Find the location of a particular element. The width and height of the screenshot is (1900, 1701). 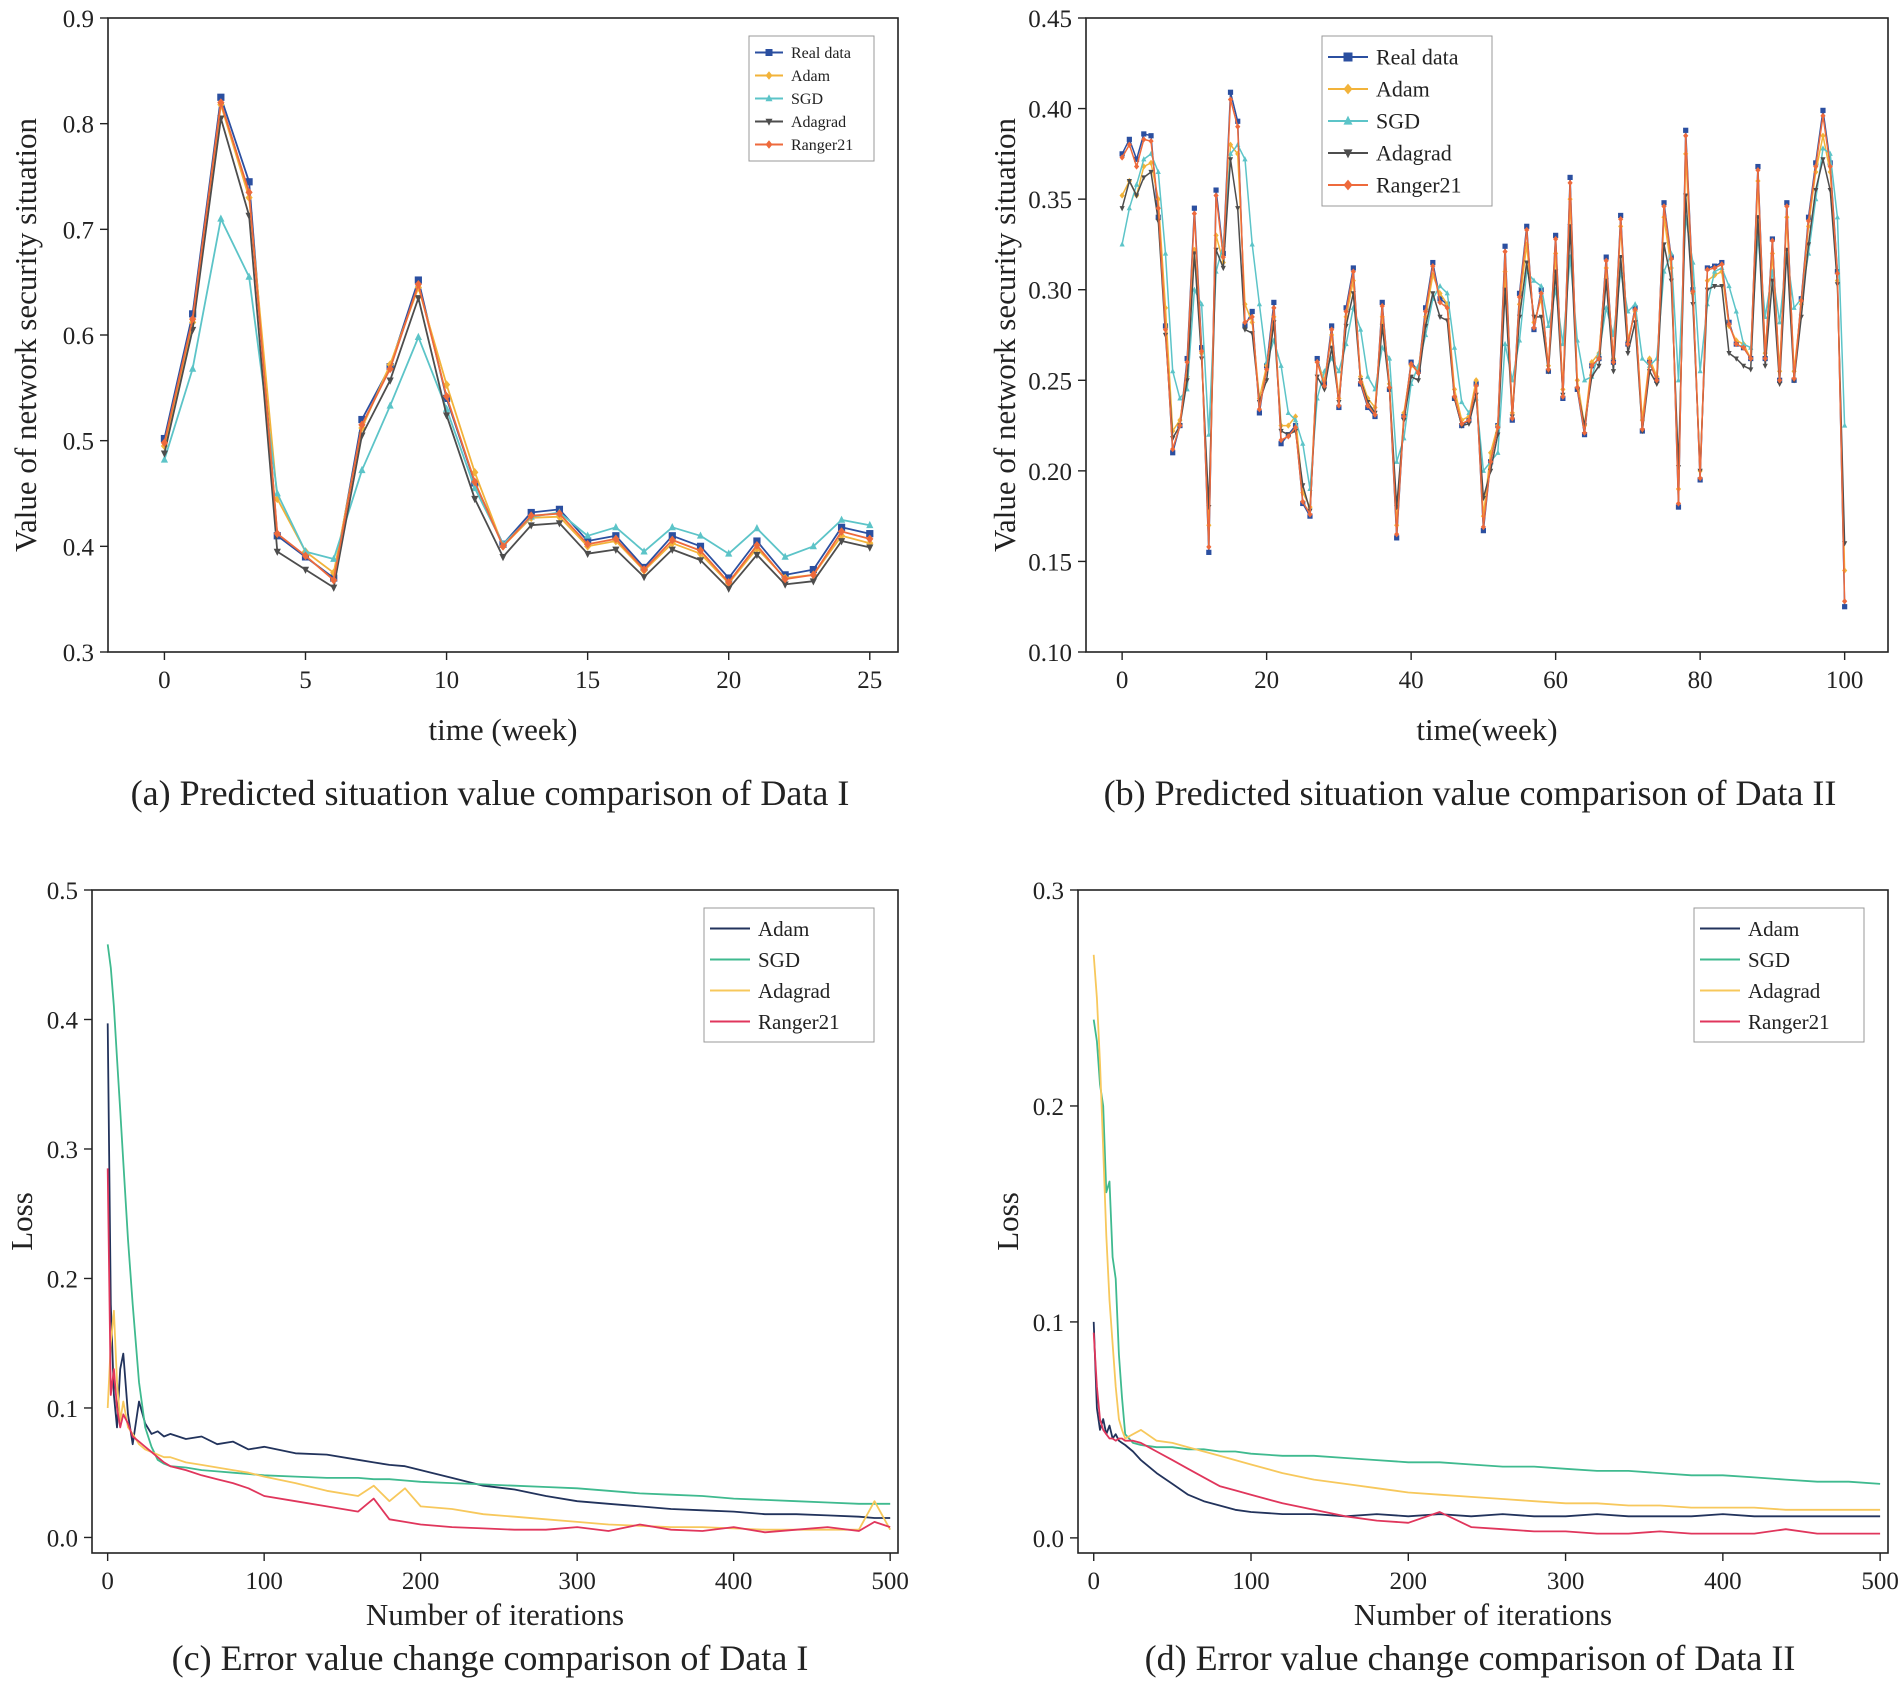

legend-label: Ranger21 is located at coordinates (822, 145).